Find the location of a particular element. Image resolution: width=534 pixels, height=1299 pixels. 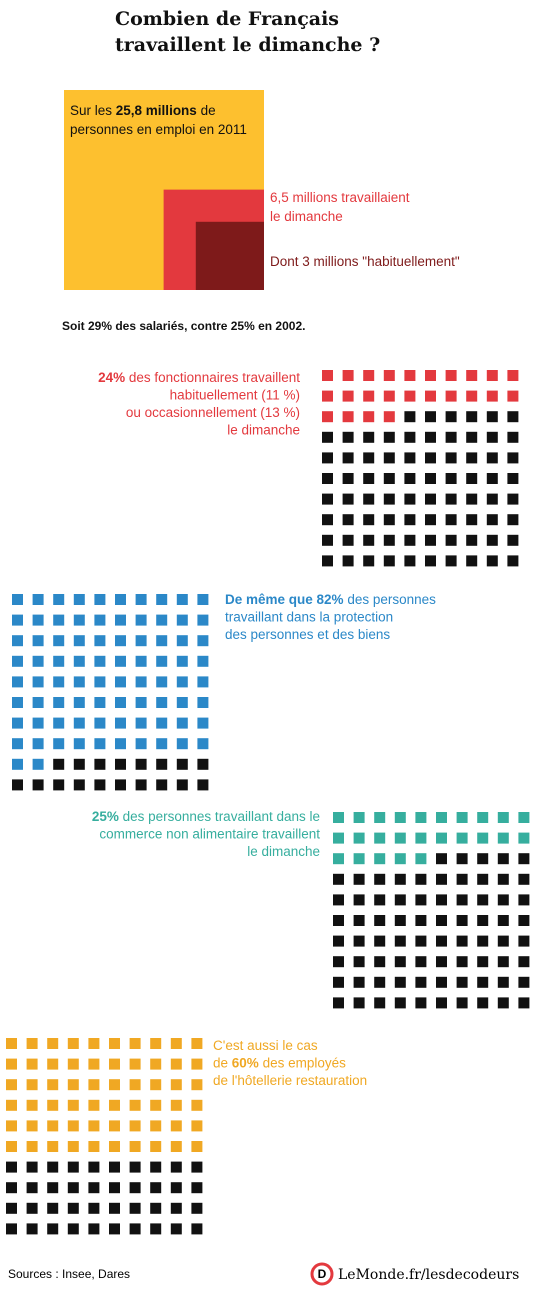

caption-line: De même que 82% des personnes is located at coordinates (330, 599).